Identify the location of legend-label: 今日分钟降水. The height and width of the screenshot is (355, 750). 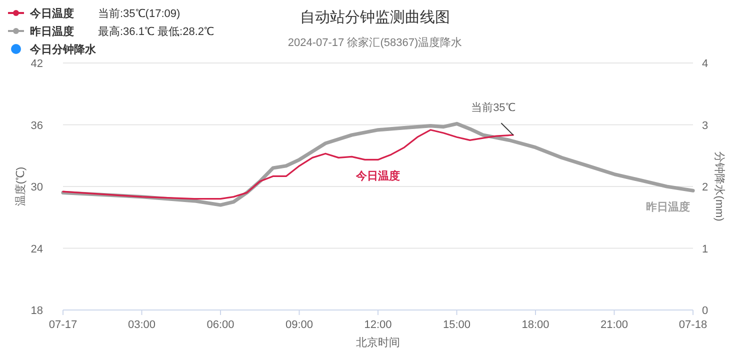
(63, 49).